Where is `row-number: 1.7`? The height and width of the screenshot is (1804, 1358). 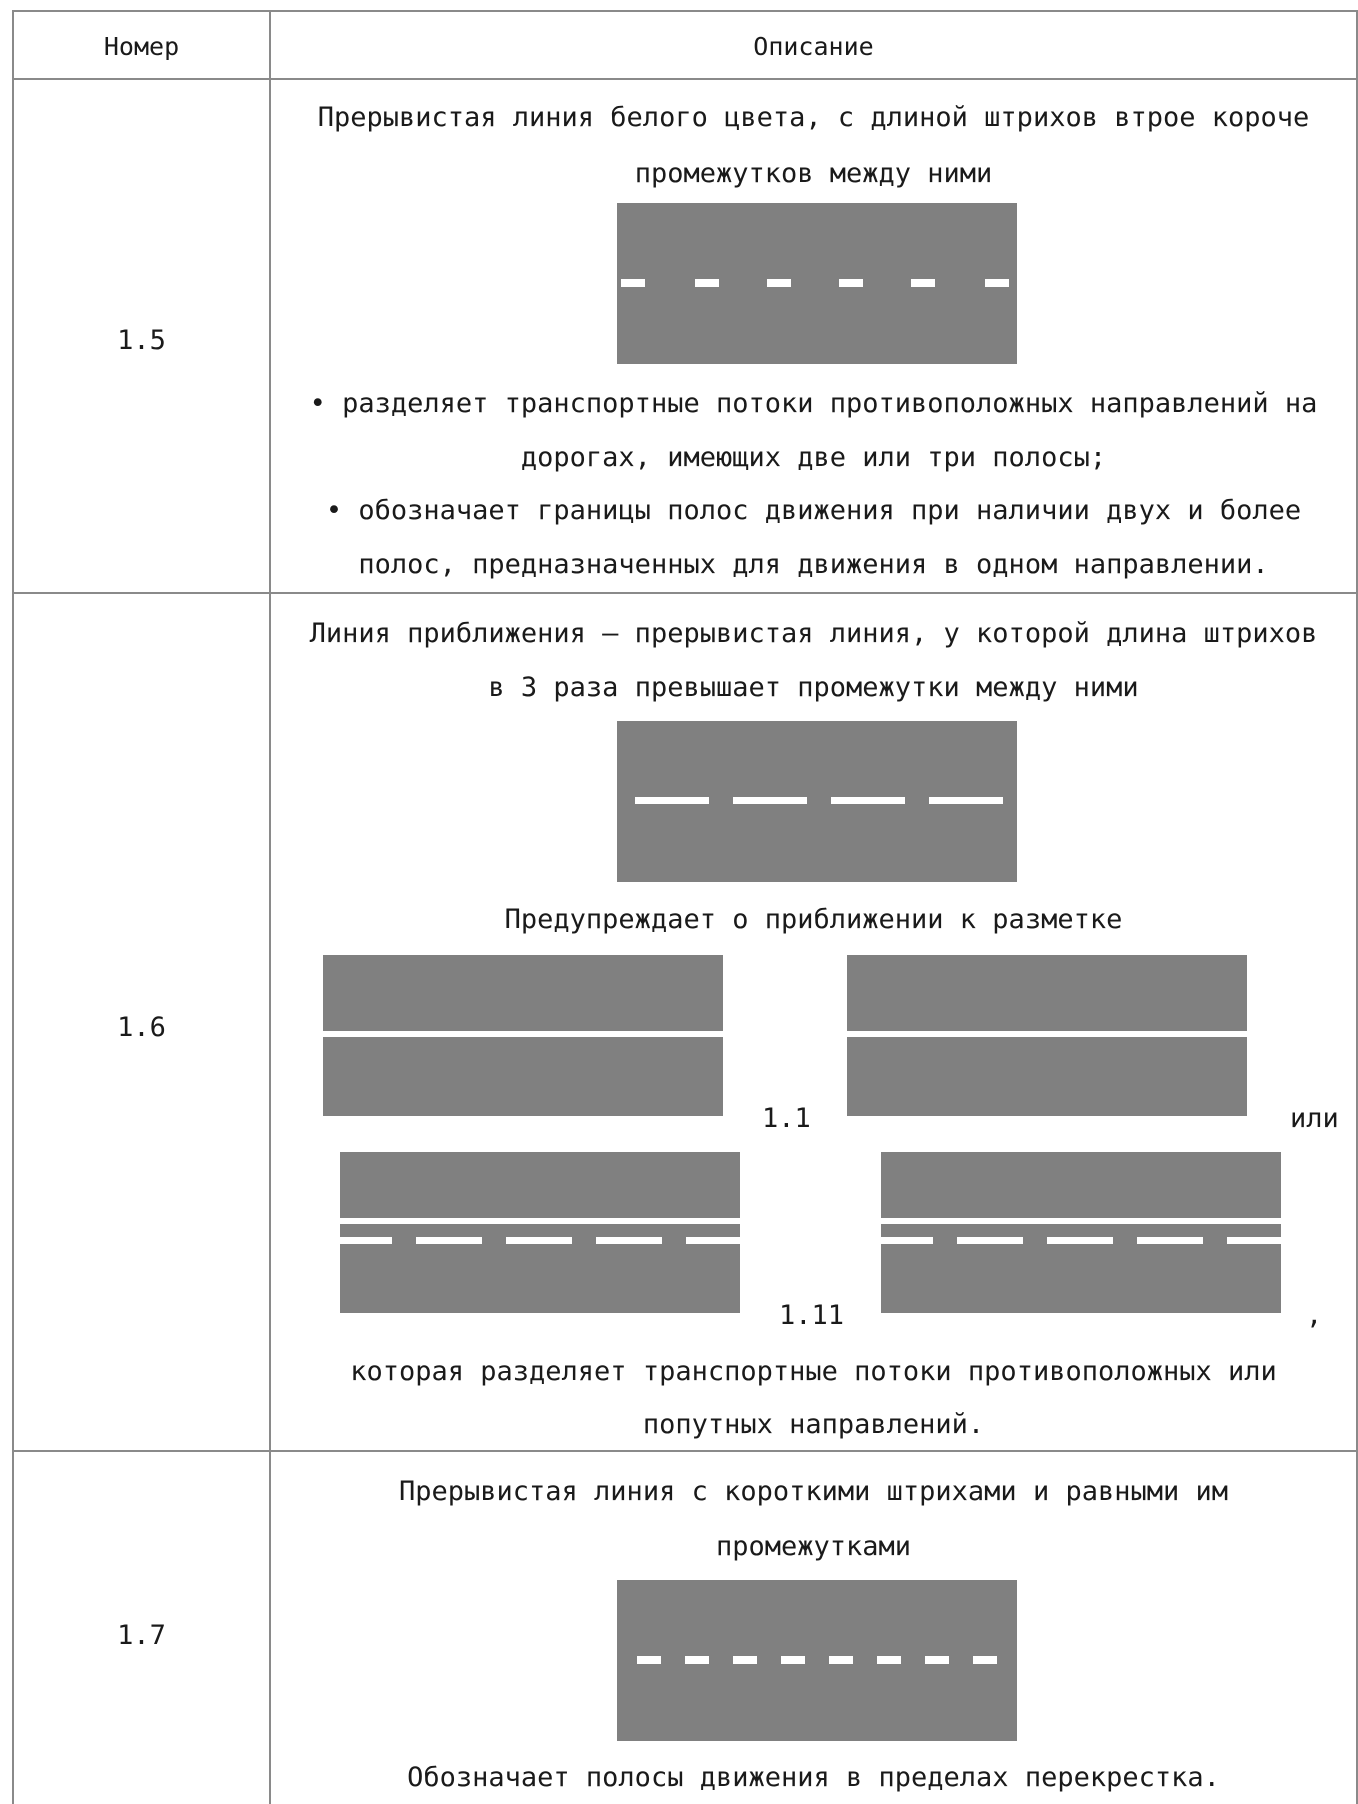 row-number: 1.7 is located at coordinates (141, 1635).